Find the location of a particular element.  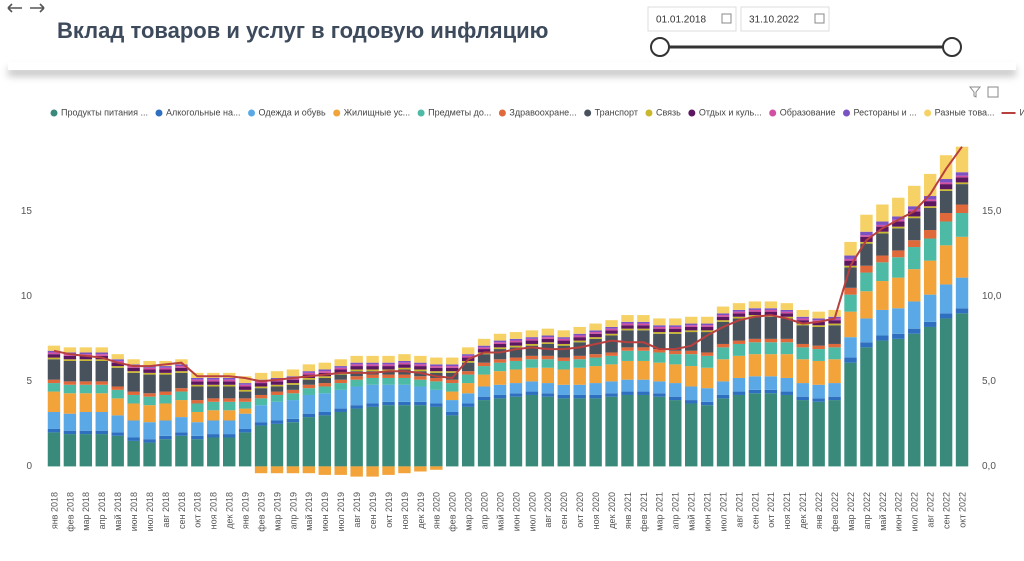

x-tick-label: мар 2022 is located at coordinates (851, 511).